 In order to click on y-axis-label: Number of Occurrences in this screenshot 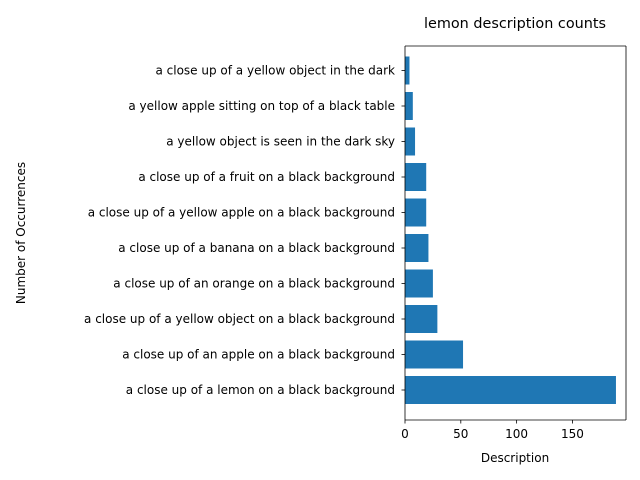, I will do `click(21, 233)`.